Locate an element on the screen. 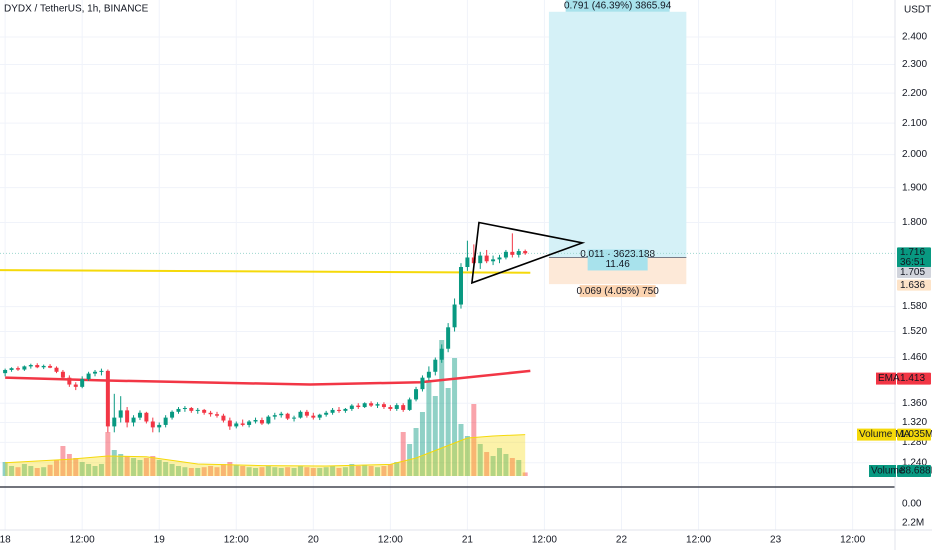 The height and width of the screenshot is (550, 932). volume-name: Volume is located at coordinates (888, 471).